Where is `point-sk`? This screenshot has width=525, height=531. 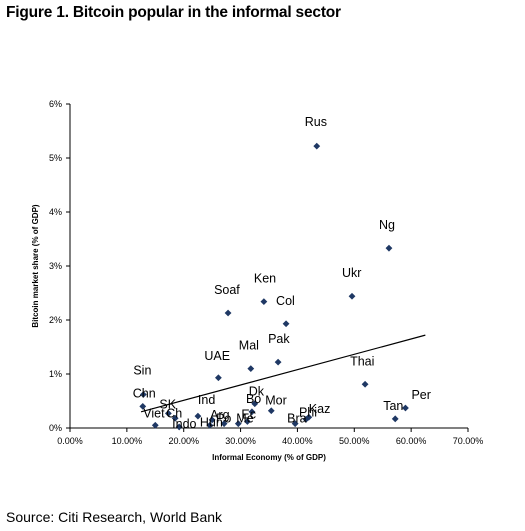 point-sk is located at coordinates (168, 413).